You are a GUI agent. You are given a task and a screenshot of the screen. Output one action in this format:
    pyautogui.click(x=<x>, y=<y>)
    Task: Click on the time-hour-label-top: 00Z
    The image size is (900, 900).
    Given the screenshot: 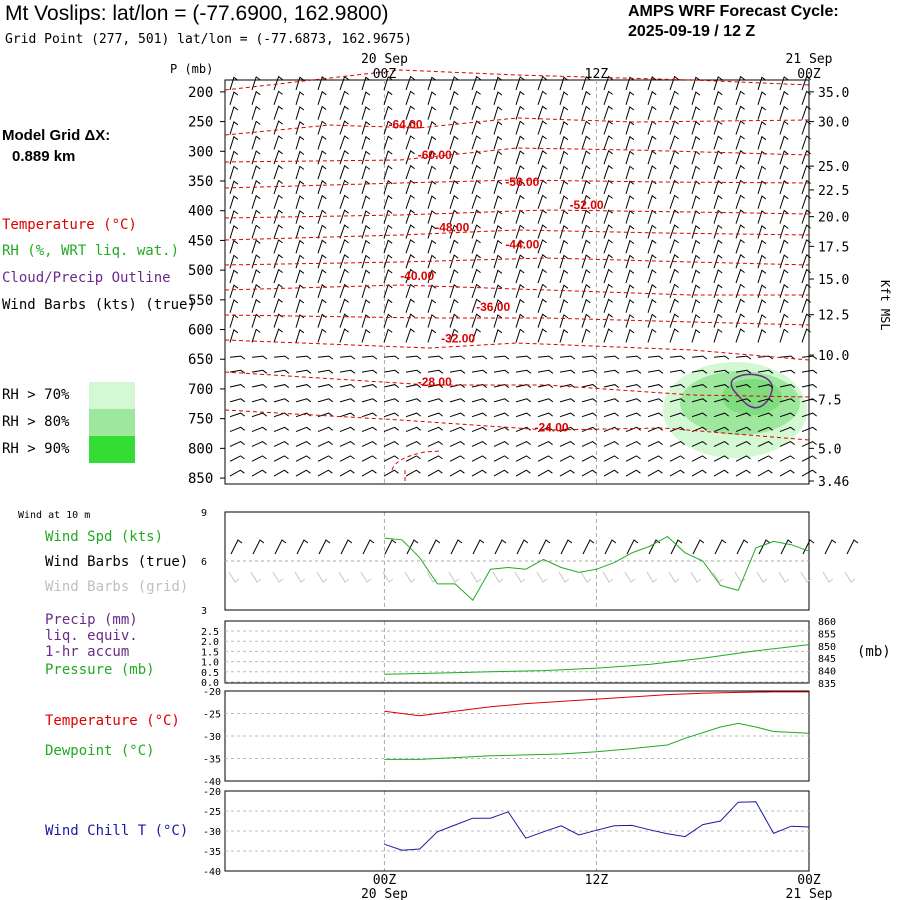 What is the action you would take?
    pyautogui.click(x=385, y=74)
    